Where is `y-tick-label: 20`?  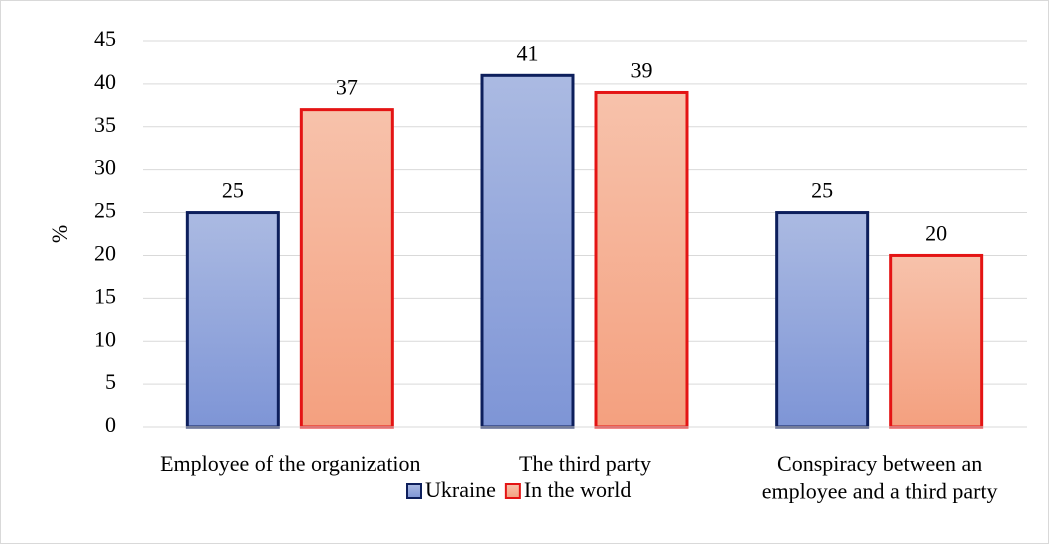 y-tick-label: 20 is located at coordinates (105, 252).